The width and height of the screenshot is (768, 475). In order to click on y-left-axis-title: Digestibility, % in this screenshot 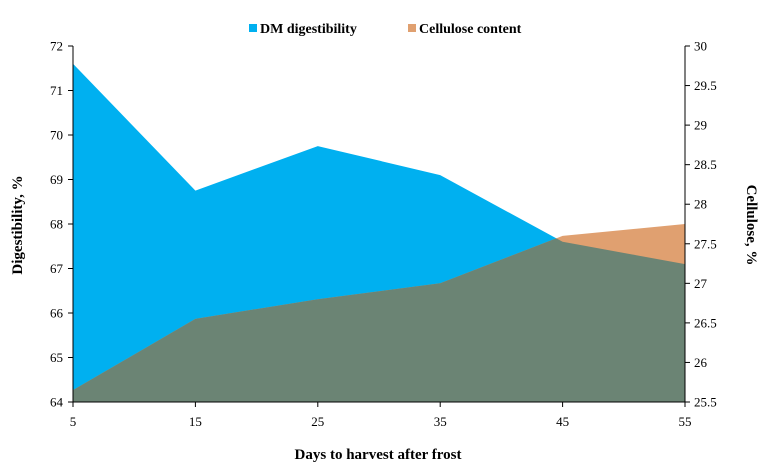, I will do `click(18, 224)`.